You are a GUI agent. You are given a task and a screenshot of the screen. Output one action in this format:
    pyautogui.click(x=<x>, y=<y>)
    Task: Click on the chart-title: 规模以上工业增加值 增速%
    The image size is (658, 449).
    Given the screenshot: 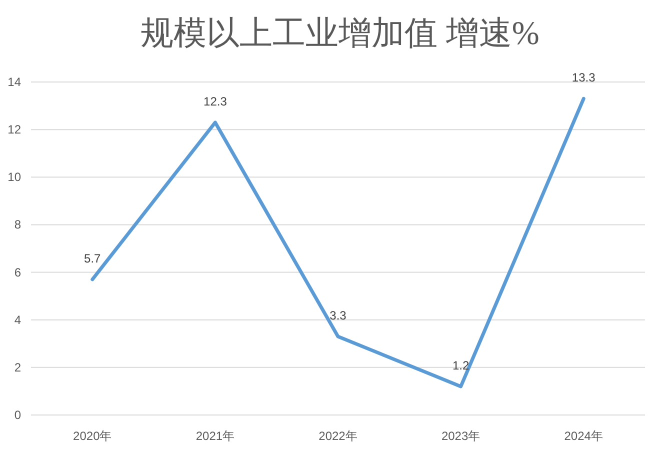 What is the action you would take?
    pyautogui.click(x=340, y=34)
    